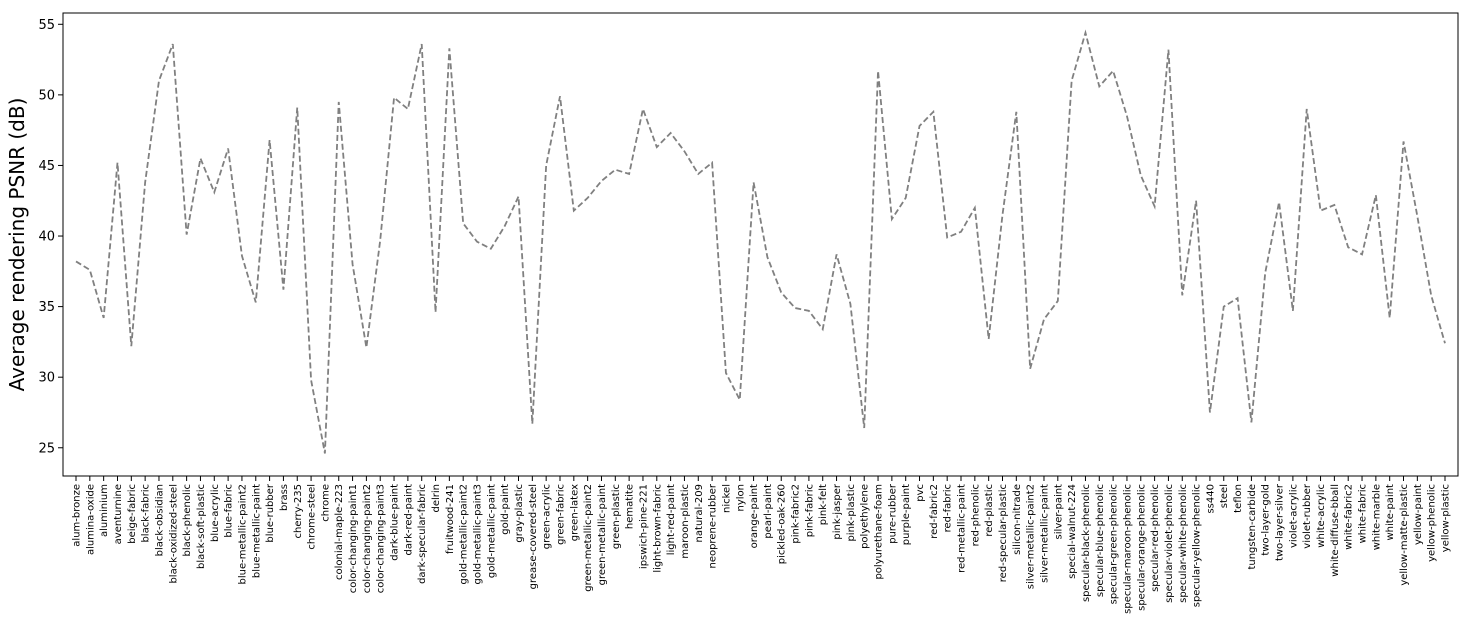 Image resolution: width=1471 pixels, height=640 pixels. Describe the element at coordinates (256, 531) in the screenshot. I see `x-tick-label: blue-metallic-paint` at that location.